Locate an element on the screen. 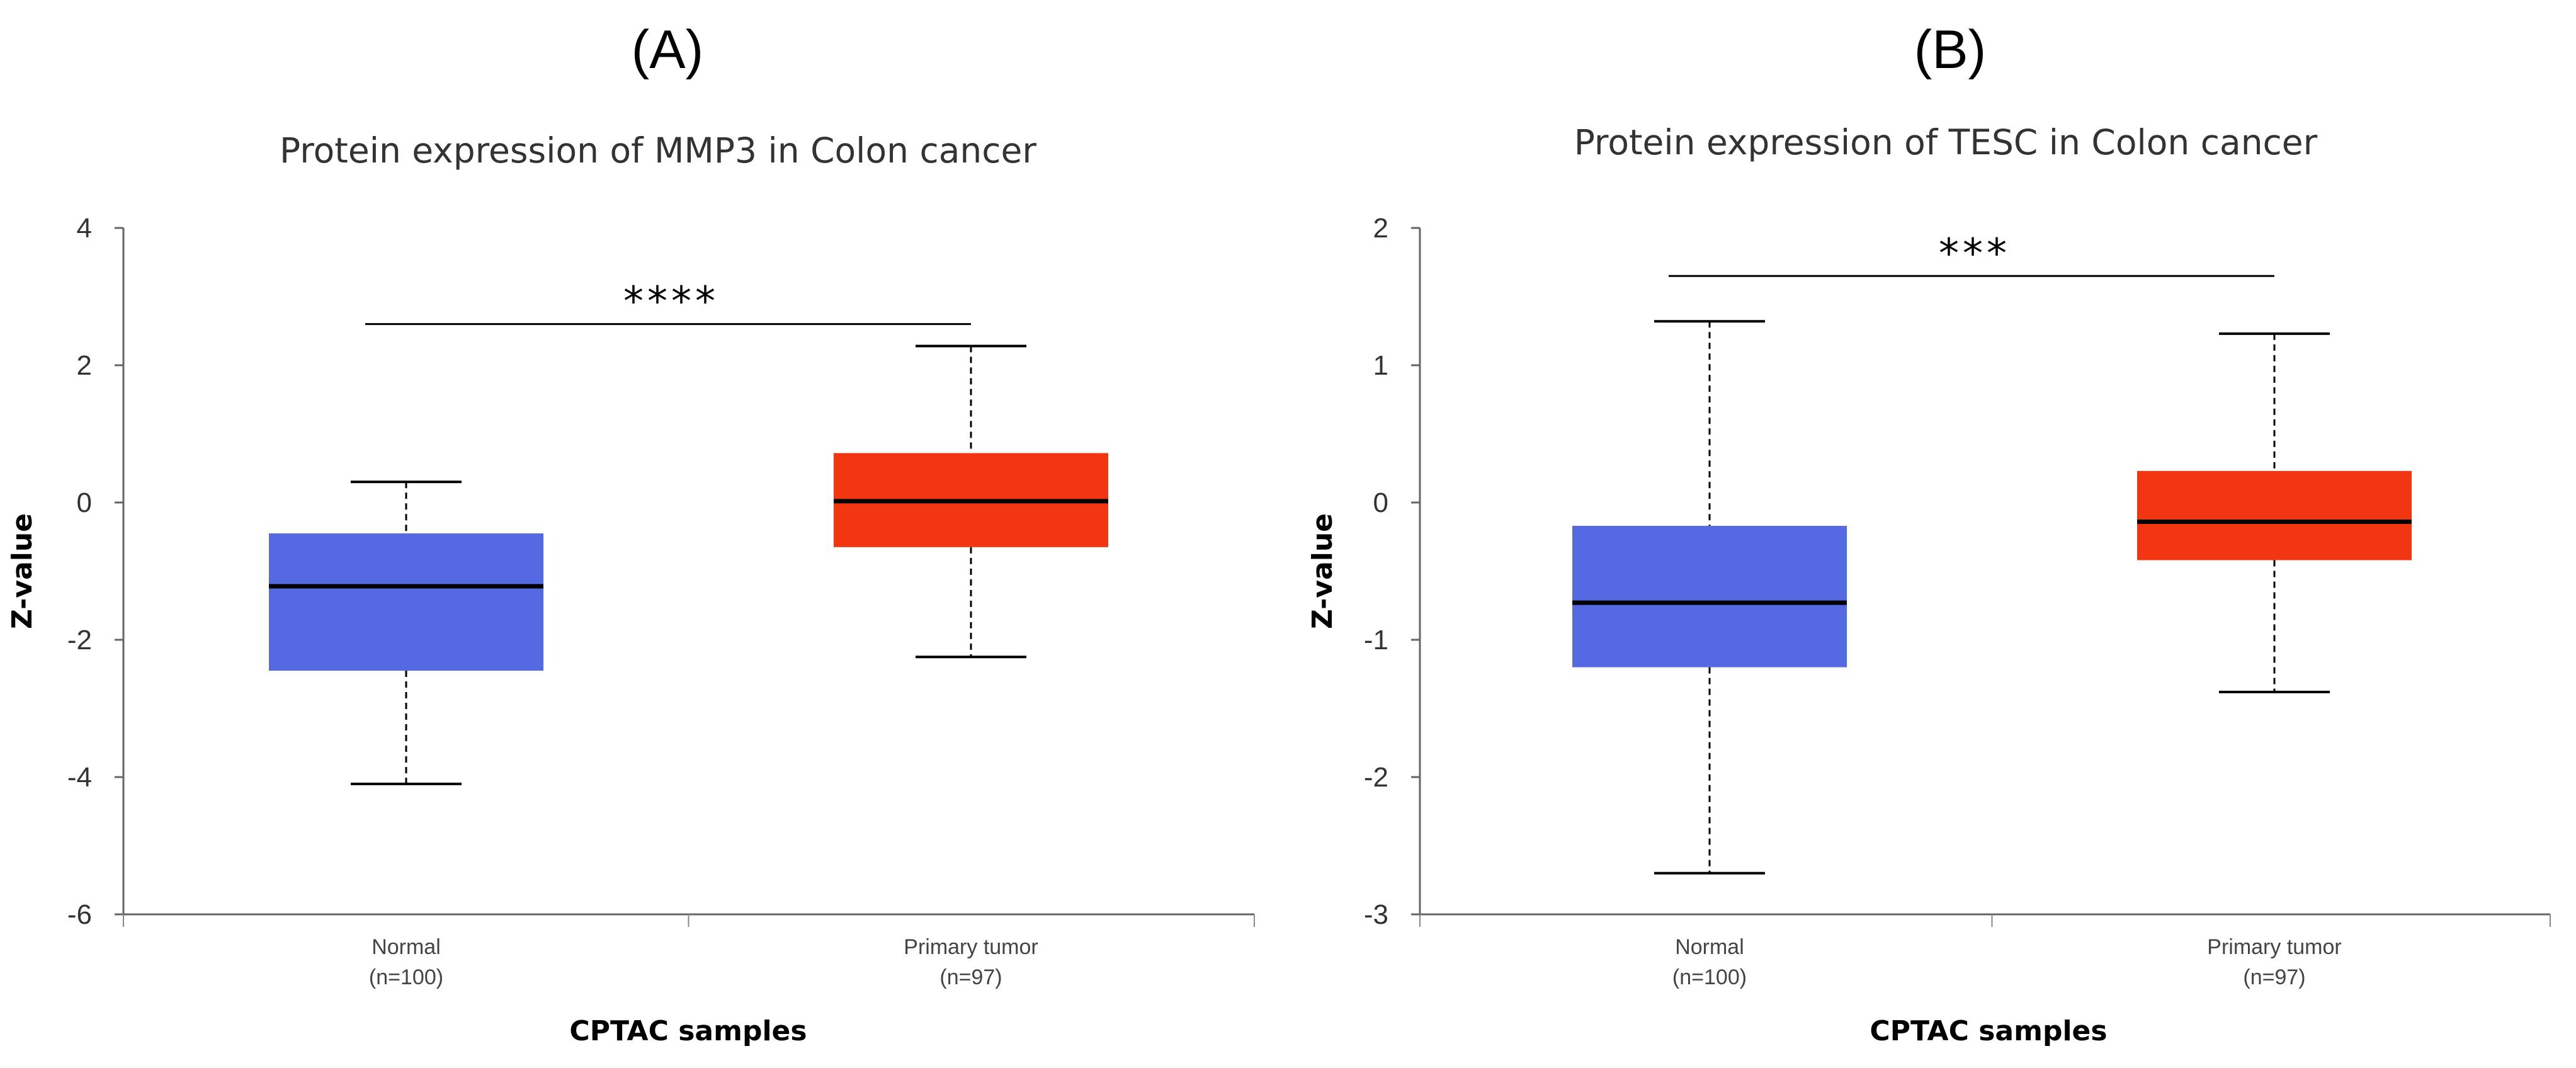 The image size is (2576, 1068). y-tick-label: -4 is located at coordinates (79, 778).